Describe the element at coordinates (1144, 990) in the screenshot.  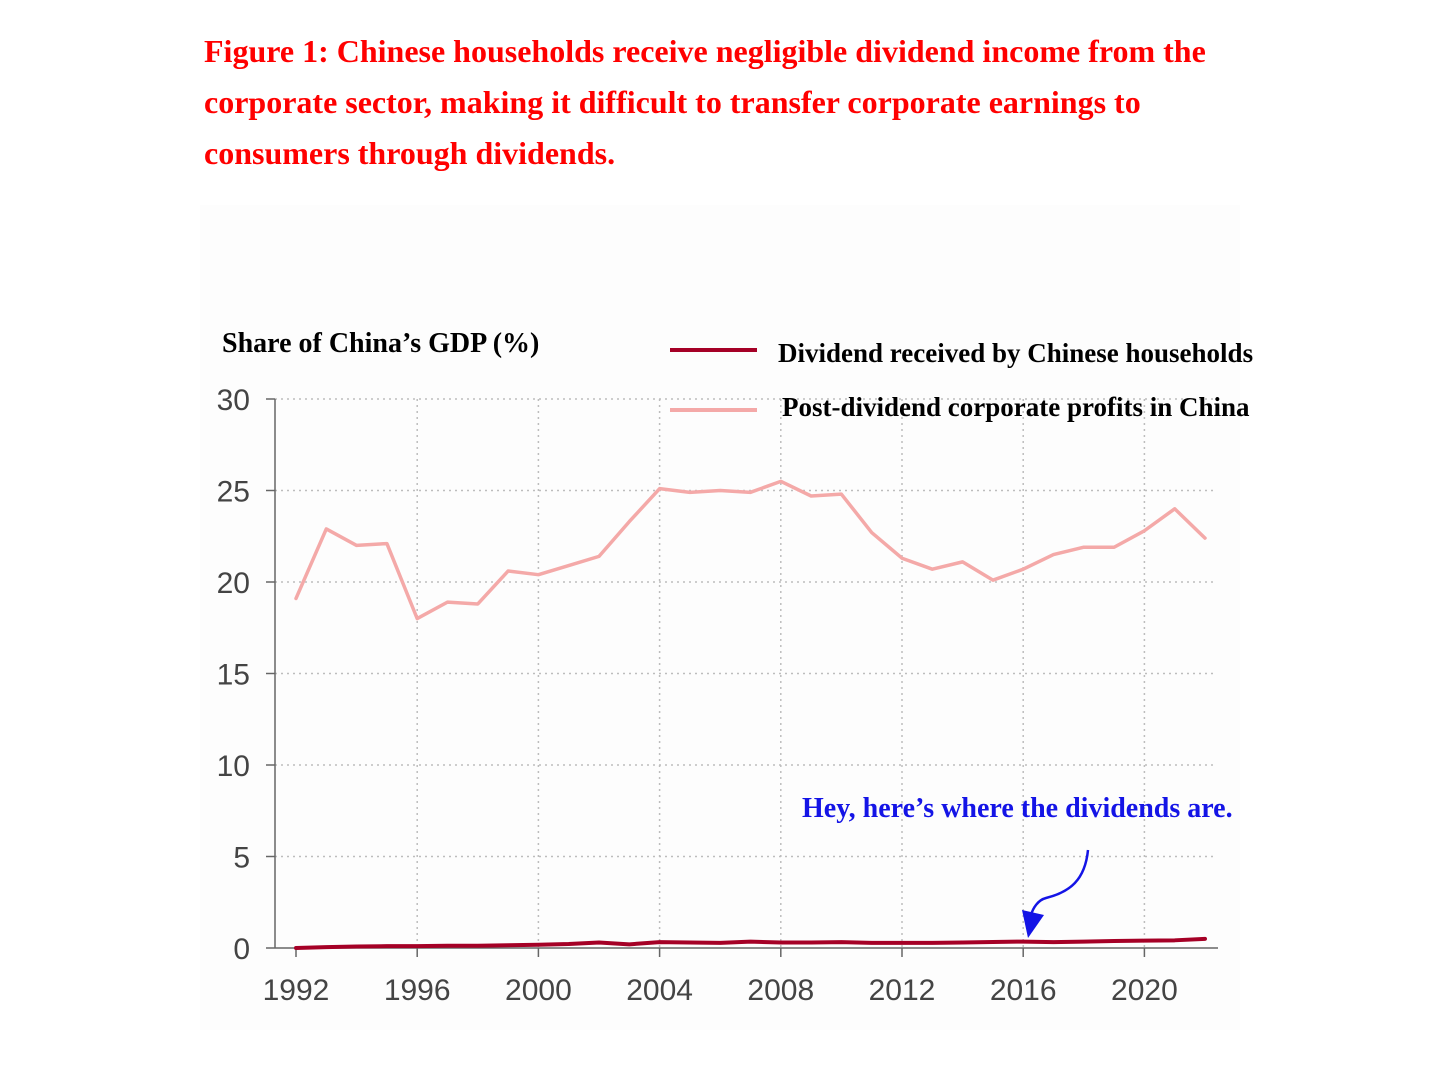
I see `x-tick-label-2020: 2020` at that location.